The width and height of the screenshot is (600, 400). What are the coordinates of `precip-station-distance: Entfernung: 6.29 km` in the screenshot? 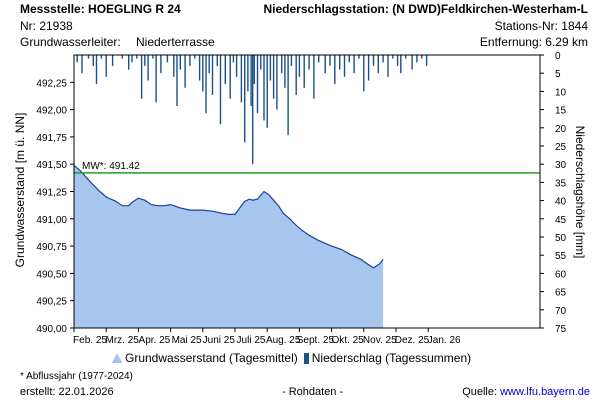 It's located at (533, 42).